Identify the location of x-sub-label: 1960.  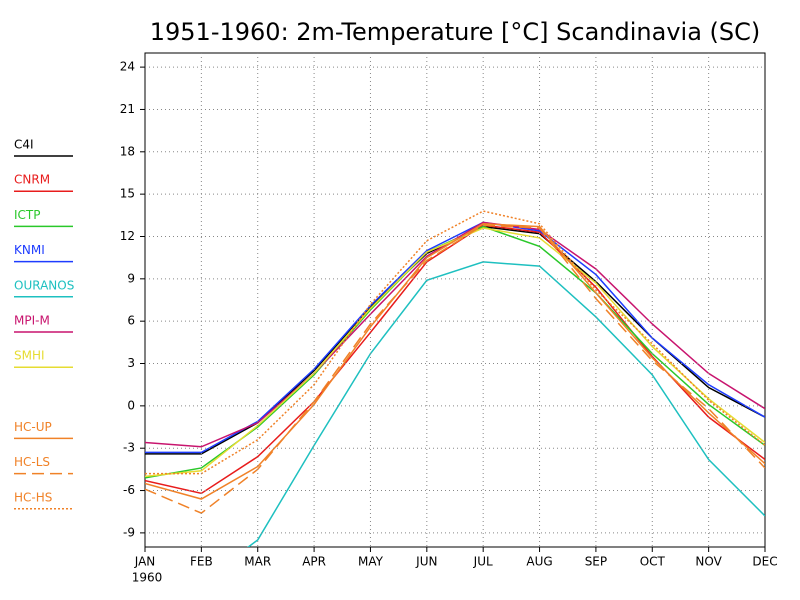
(147, 578).